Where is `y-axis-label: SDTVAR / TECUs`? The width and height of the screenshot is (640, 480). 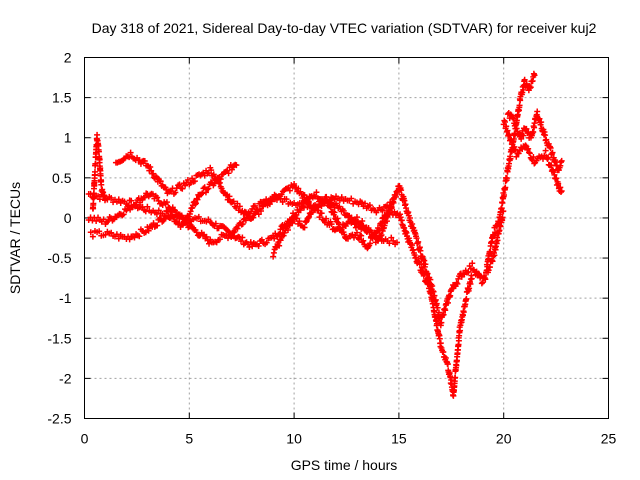
y-axis-label: SDTVAR / TECUs is located at coordinates (15, 238).